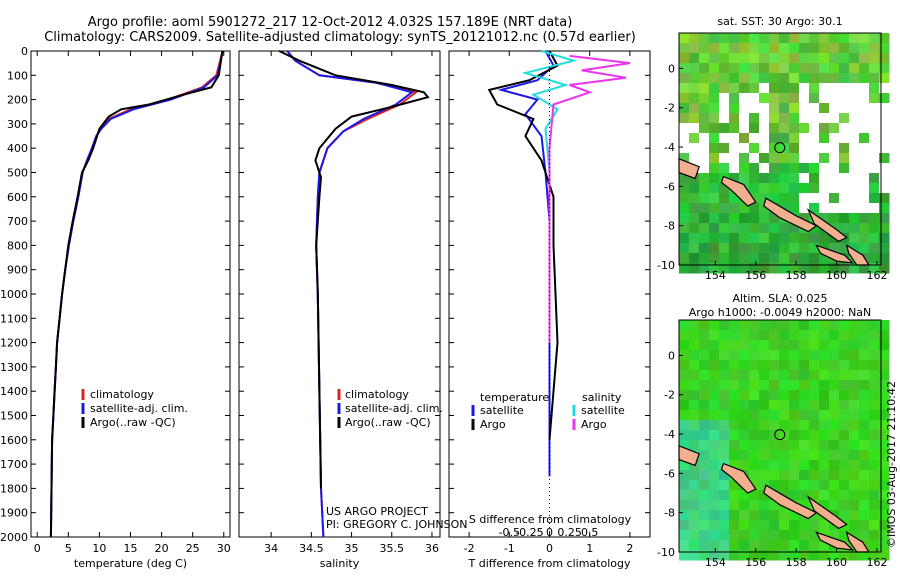  I want to click on temperature-xtick-label: 15, so click(131, 548).